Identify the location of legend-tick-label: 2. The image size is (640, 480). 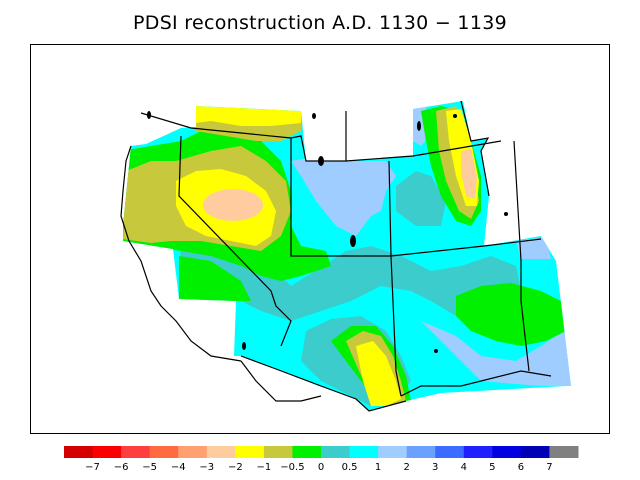
(406, 467).